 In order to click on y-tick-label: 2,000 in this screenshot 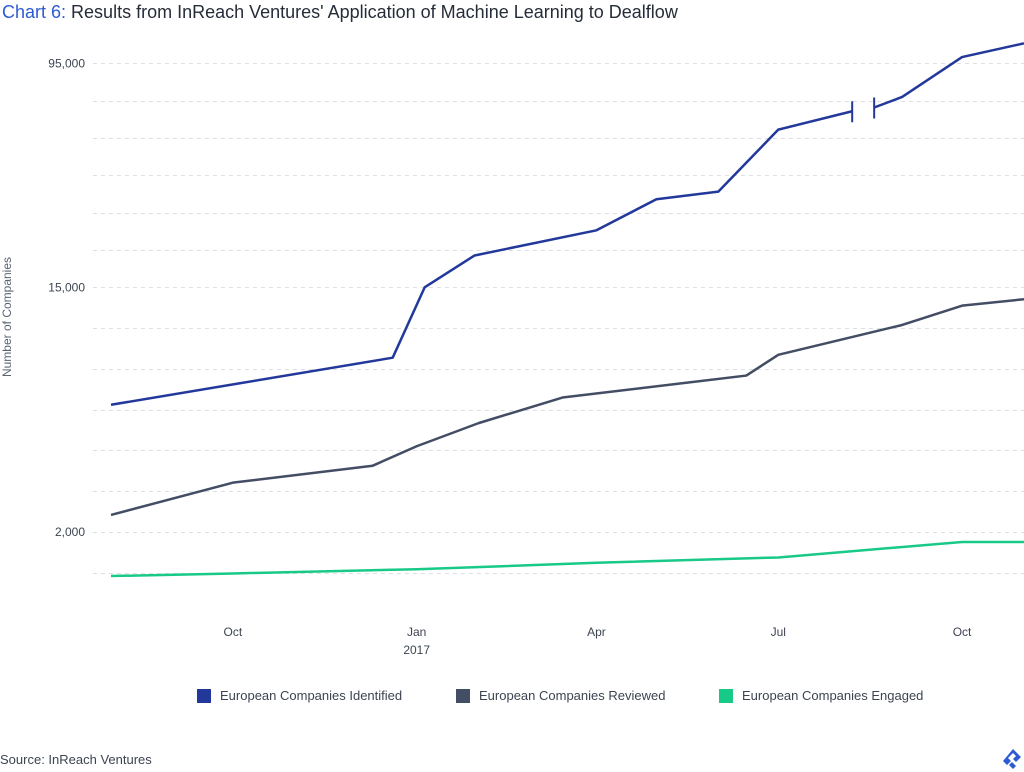, I will do `click(70, 532)`.